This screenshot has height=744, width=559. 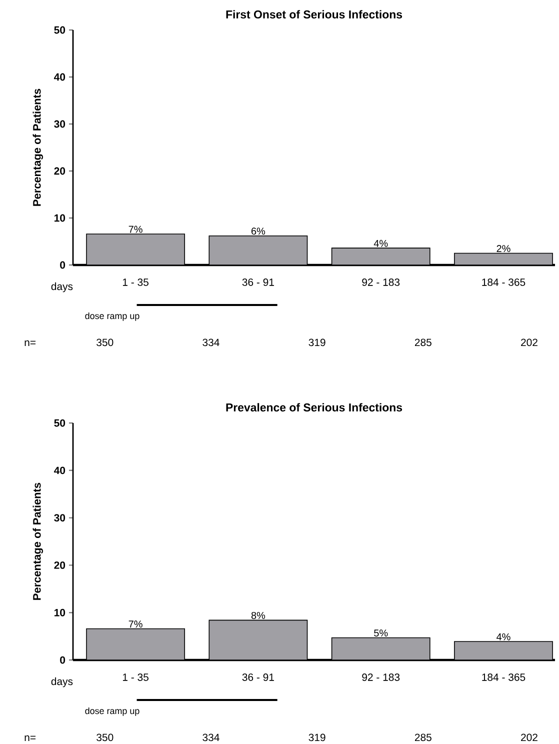 What do you see at coordinates (259, 231) in the screenshot?
I see `data-label: 6%` at bounding box center [259, 231].